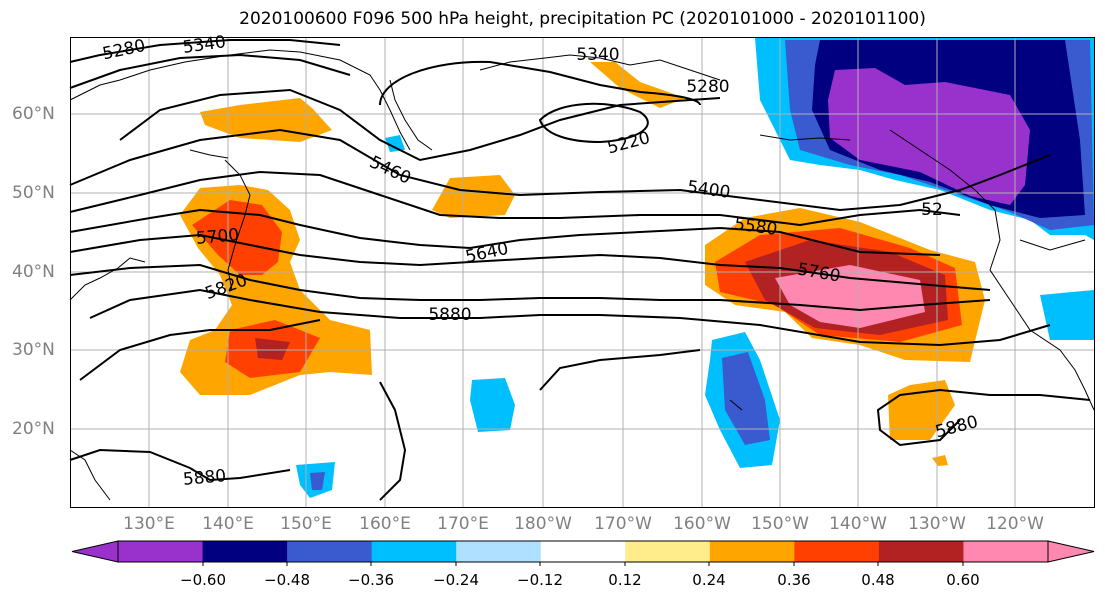  Describe the element at coordinates (1071, 551) in the screenshot. I see `colorbar-extend-max` at that location.